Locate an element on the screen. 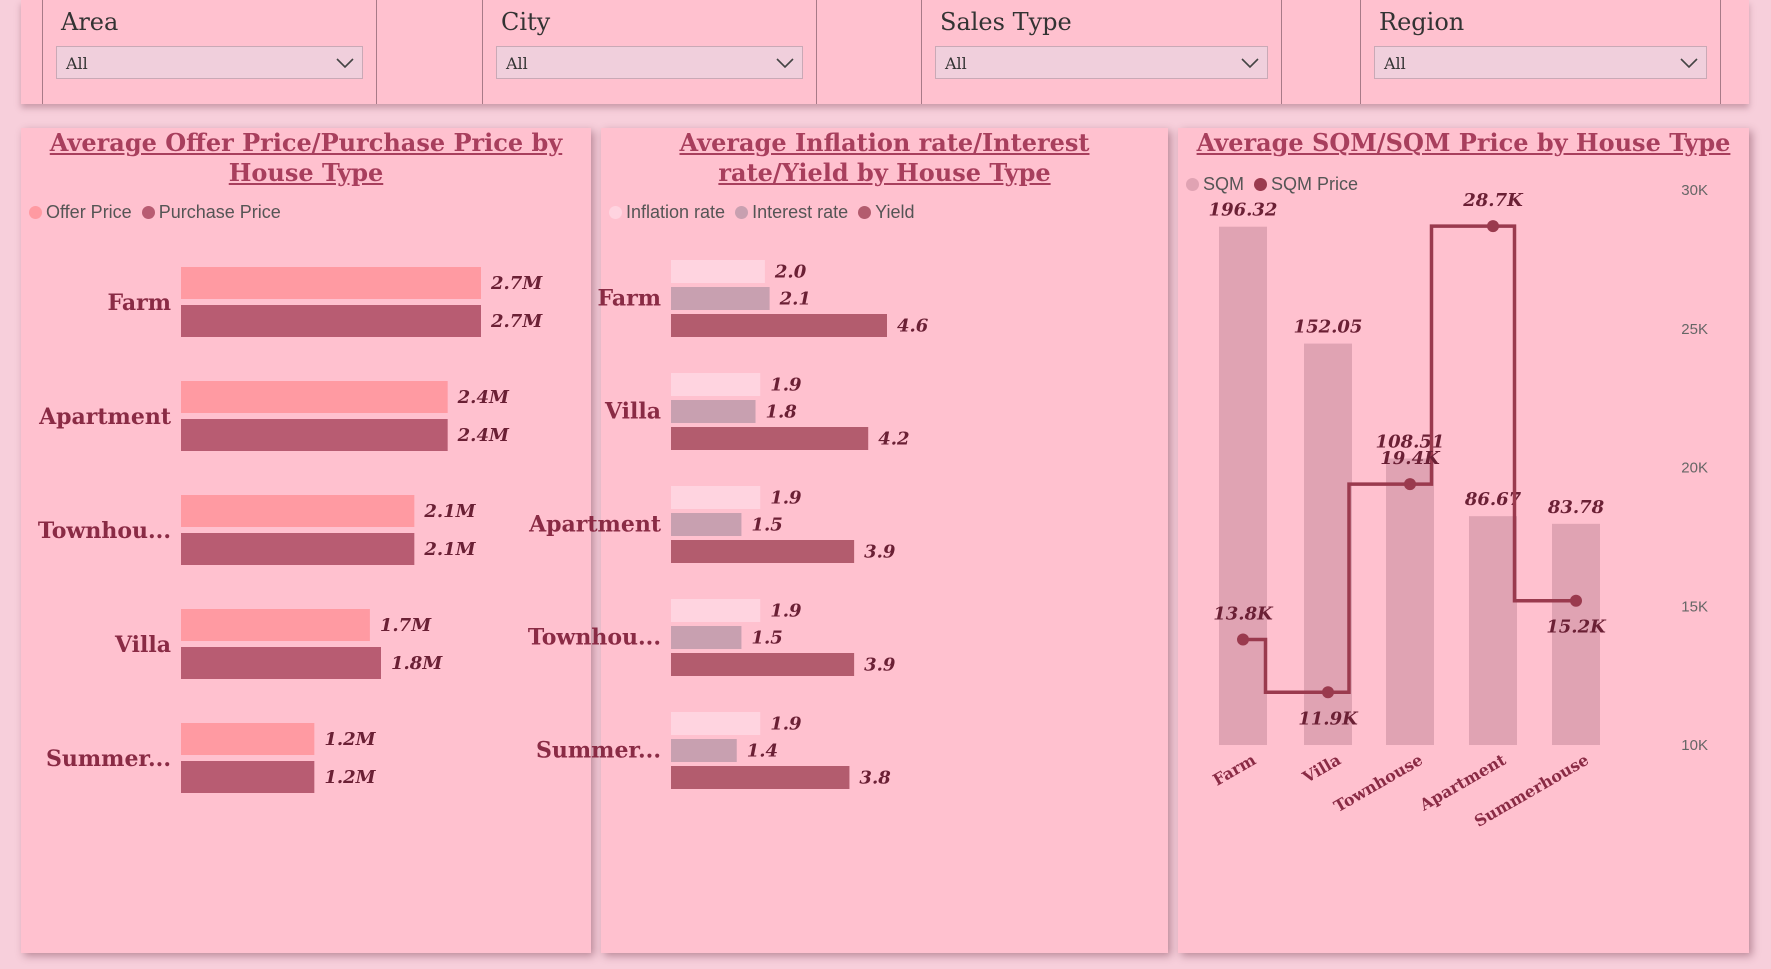 Image resolution: width=1771 pixels, height=969 pixels. legend-item-sqm-price: SQM Price is located at coordinates (1306, 184).